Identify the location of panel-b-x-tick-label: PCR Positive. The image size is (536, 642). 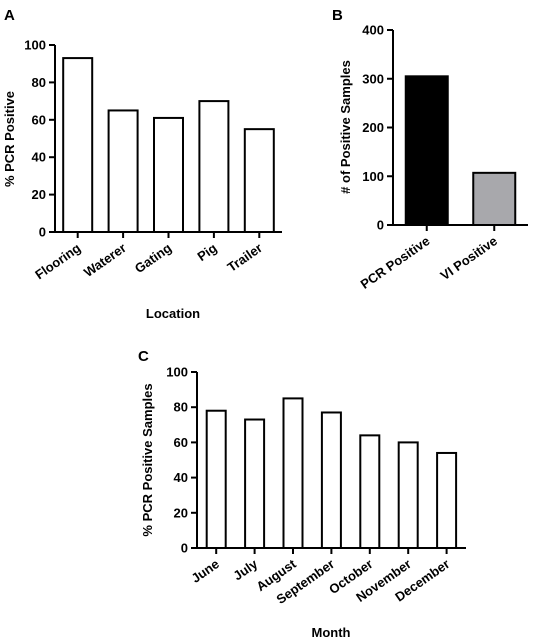
(395, 262).